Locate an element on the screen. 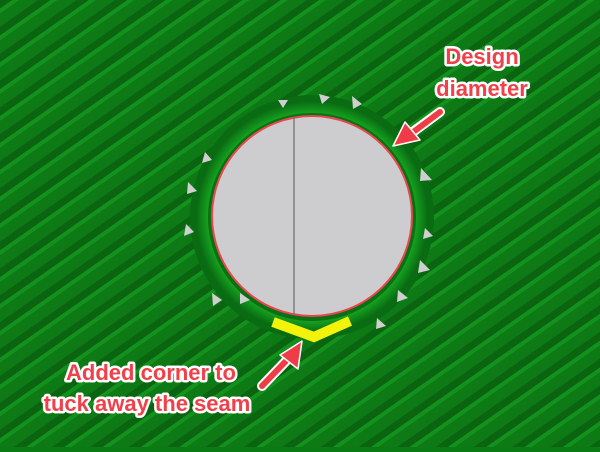  seam-corner-line-1: Added corner to is located at coordinates (151, 372).